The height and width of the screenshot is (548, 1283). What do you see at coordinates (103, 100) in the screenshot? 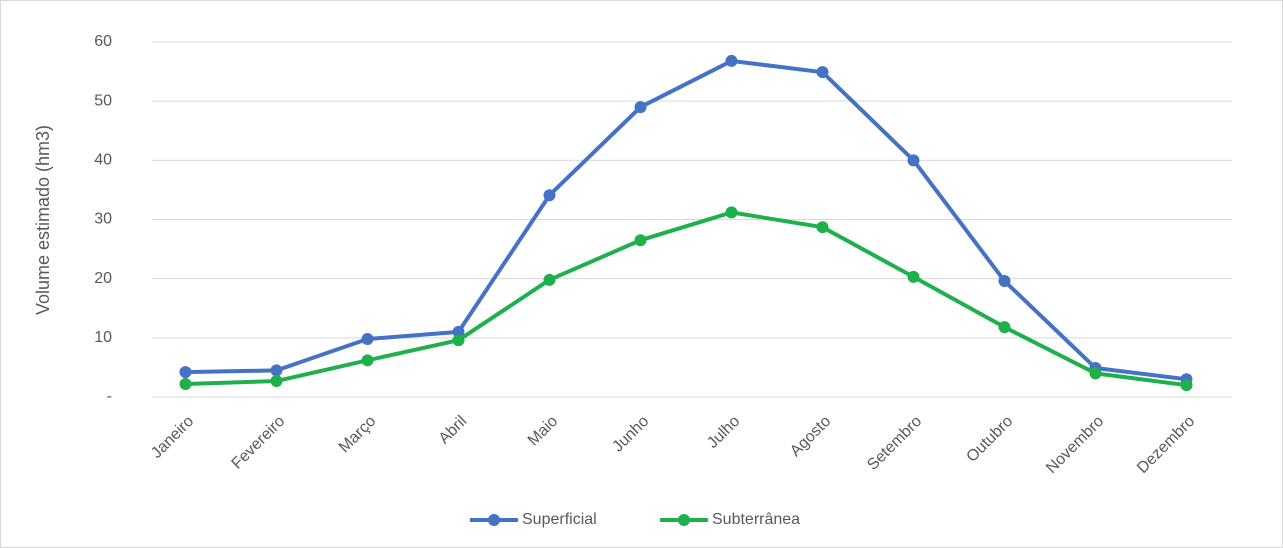
I see `y-tick-label: 50` at bounding box center [103, 100].